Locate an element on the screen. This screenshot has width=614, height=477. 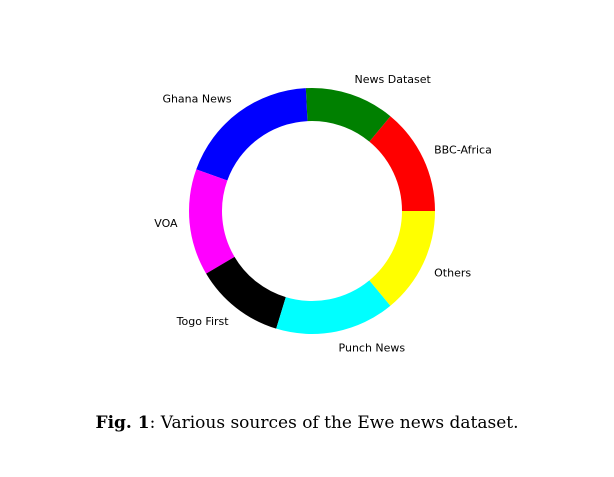
label-others: Others is located at coordinates (452, 272).